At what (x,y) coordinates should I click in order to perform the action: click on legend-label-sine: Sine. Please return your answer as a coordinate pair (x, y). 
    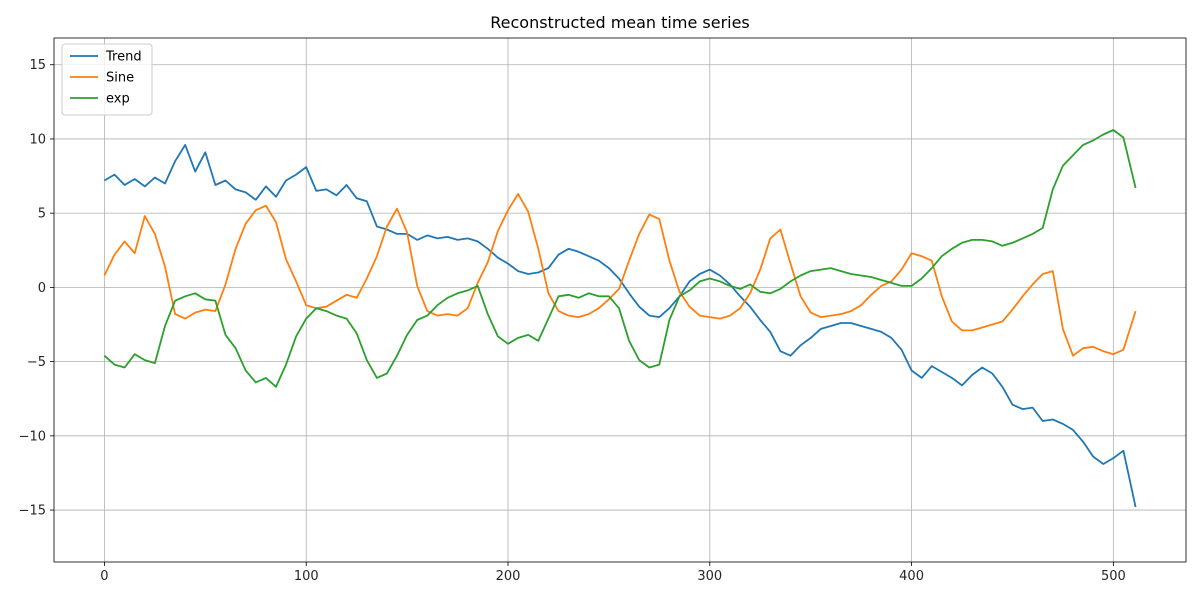
    Looking at the image, I should click on (120, 78).